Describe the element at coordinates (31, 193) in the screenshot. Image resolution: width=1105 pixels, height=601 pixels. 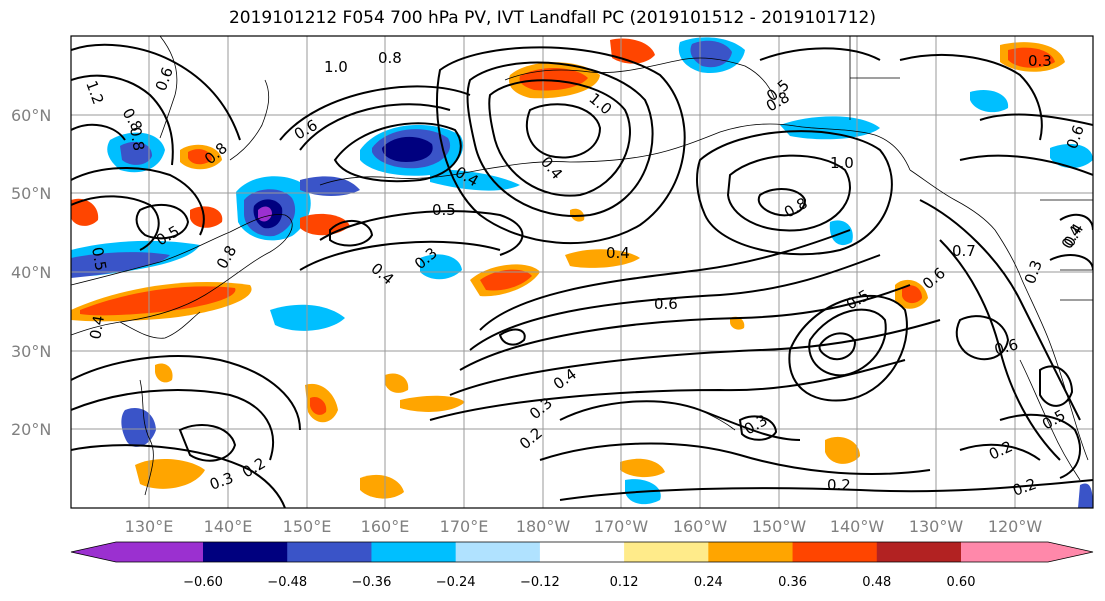
I see `lat-label: 50°N` at that location.